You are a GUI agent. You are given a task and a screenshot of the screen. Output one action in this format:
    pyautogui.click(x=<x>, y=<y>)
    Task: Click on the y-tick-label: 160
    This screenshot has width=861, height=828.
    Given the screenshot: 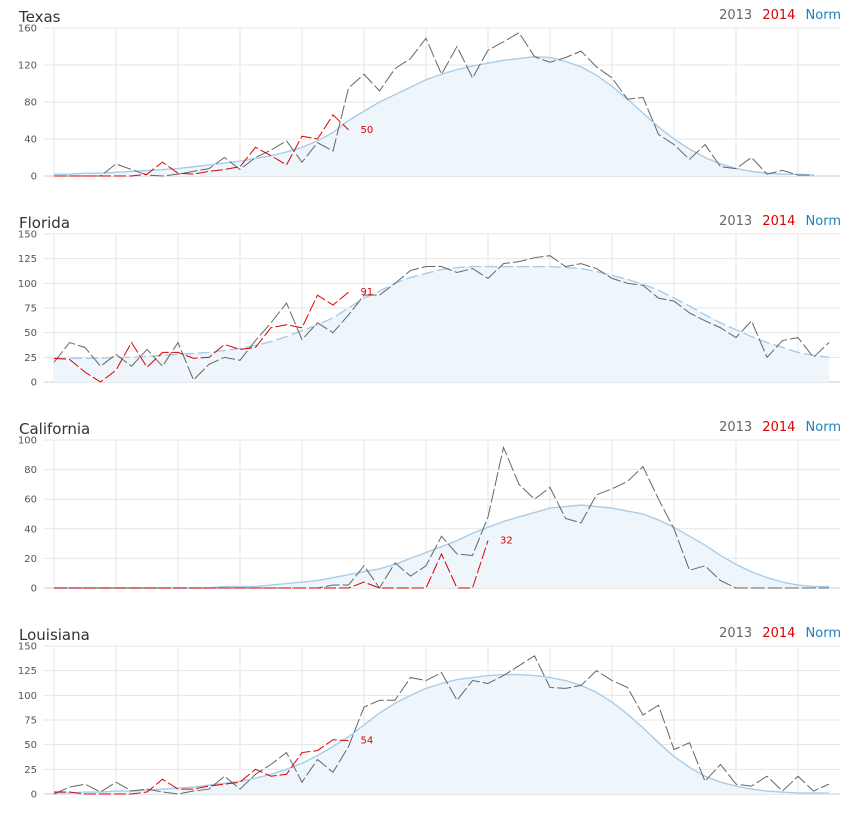 What is the action you would take?
    pyautogui.click(x=27, y=29)
    